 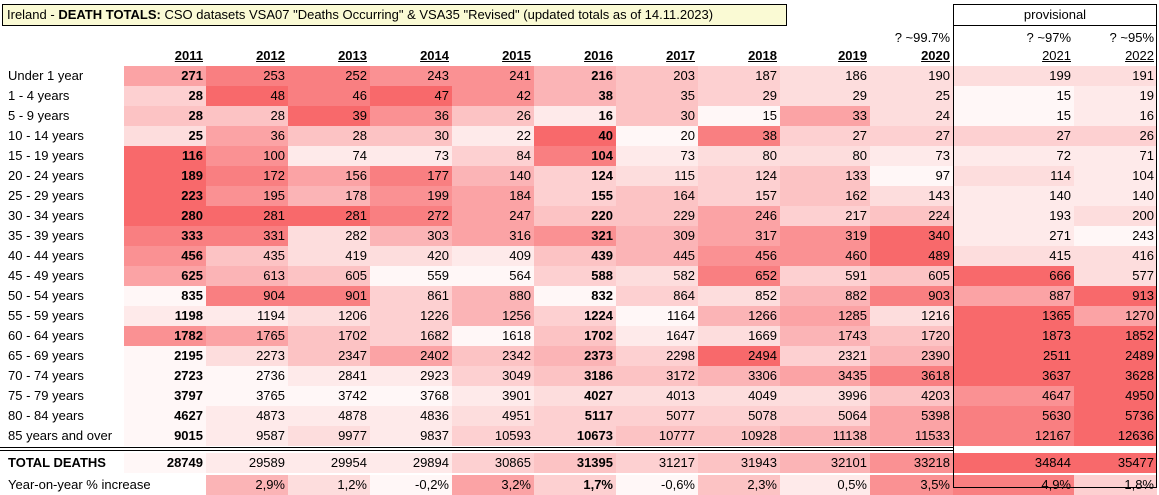 What do you see at coordinates (657, 336) in the screenshot?
I see `death-count-cell: 1647` at bounding box center [657, 336].